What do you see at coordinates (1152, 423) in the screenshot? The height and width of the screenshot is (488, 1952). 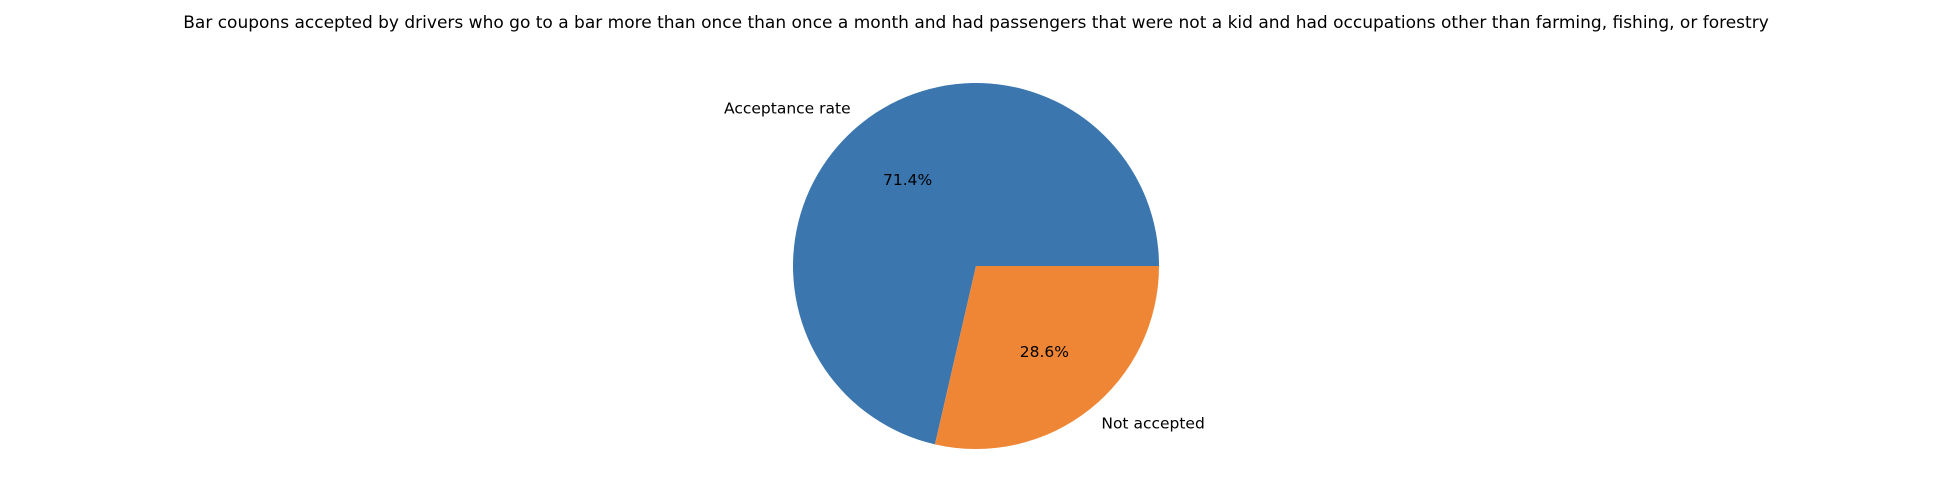 I see `pie-category-label-2: Not accepted` at bounding box center [1152, 423].